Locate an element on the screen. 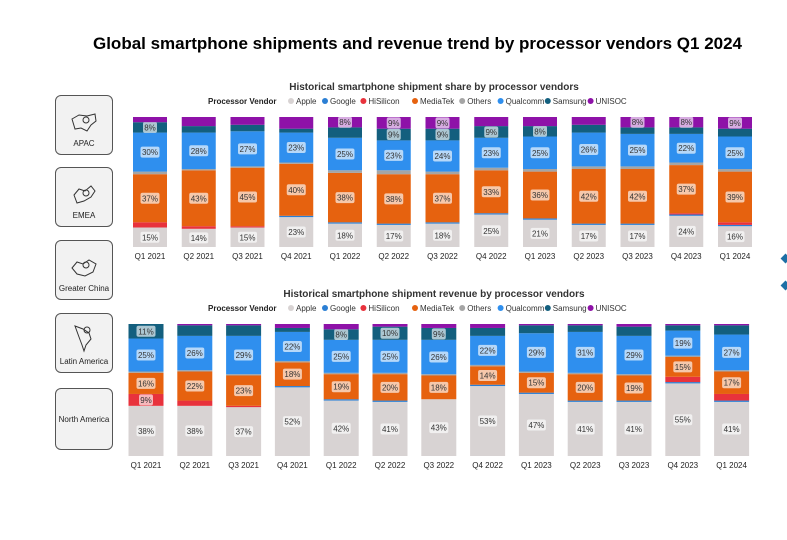 This screenshot has height=540, width=787. data-label: 36% is located at coordinates (540, 195).